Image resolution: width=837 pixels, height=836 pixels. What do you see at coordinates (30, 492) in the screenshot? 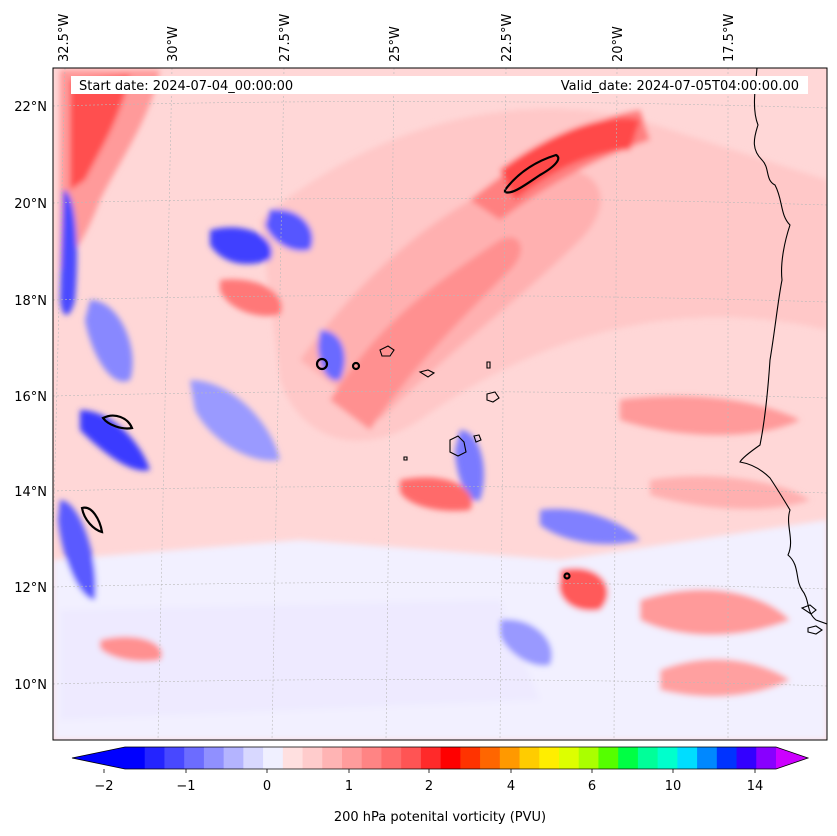
I see `lat-label-14n: 14°N` at bounding box center [30, 492].